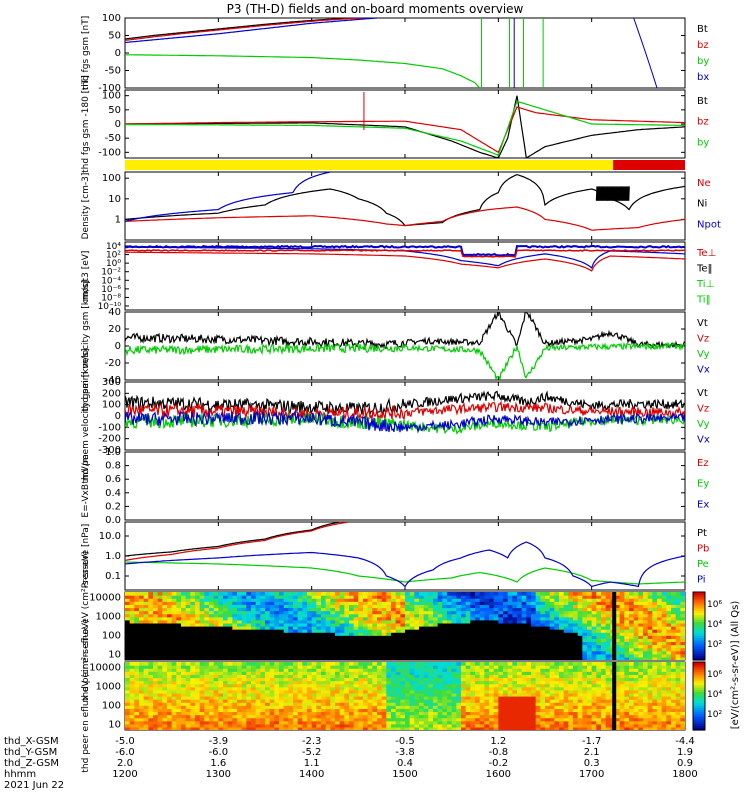  I want to click on panel-plot-area, so click(405, 125).